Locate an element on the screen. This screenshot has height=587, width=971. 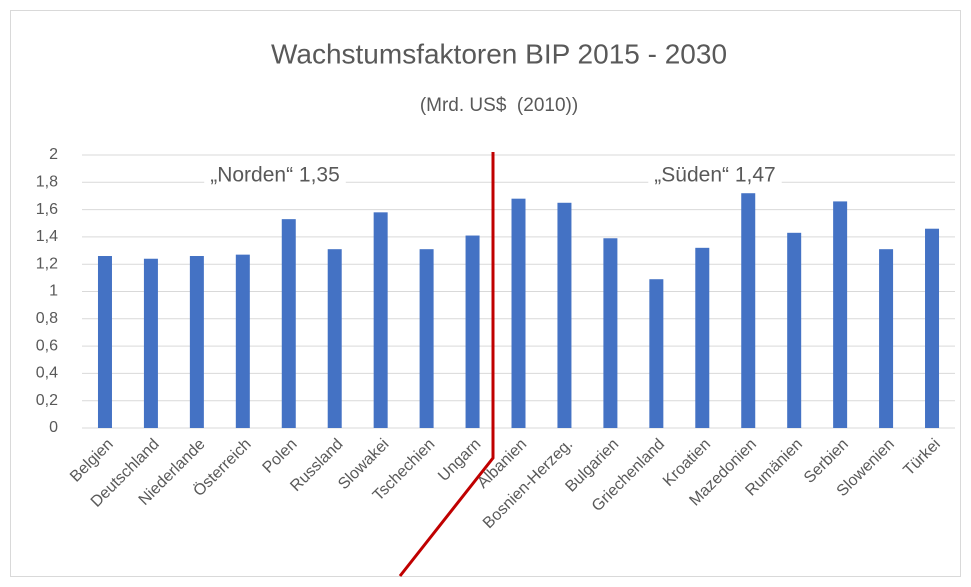
y-tick-label: 0 is located at coordinates (53, 427).